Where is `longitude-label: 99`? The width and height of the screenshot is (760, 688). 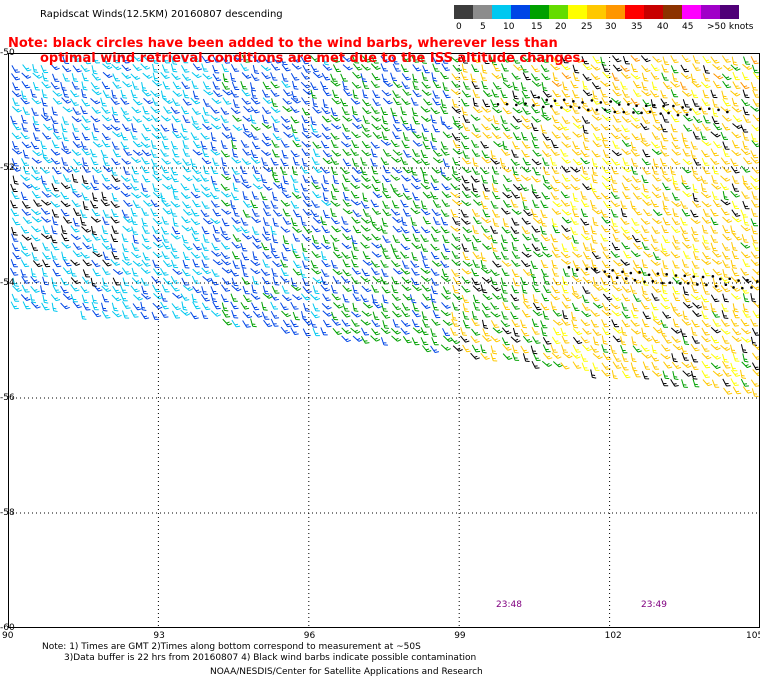 longitude-label: 99 is located at coordinates (460, 636).